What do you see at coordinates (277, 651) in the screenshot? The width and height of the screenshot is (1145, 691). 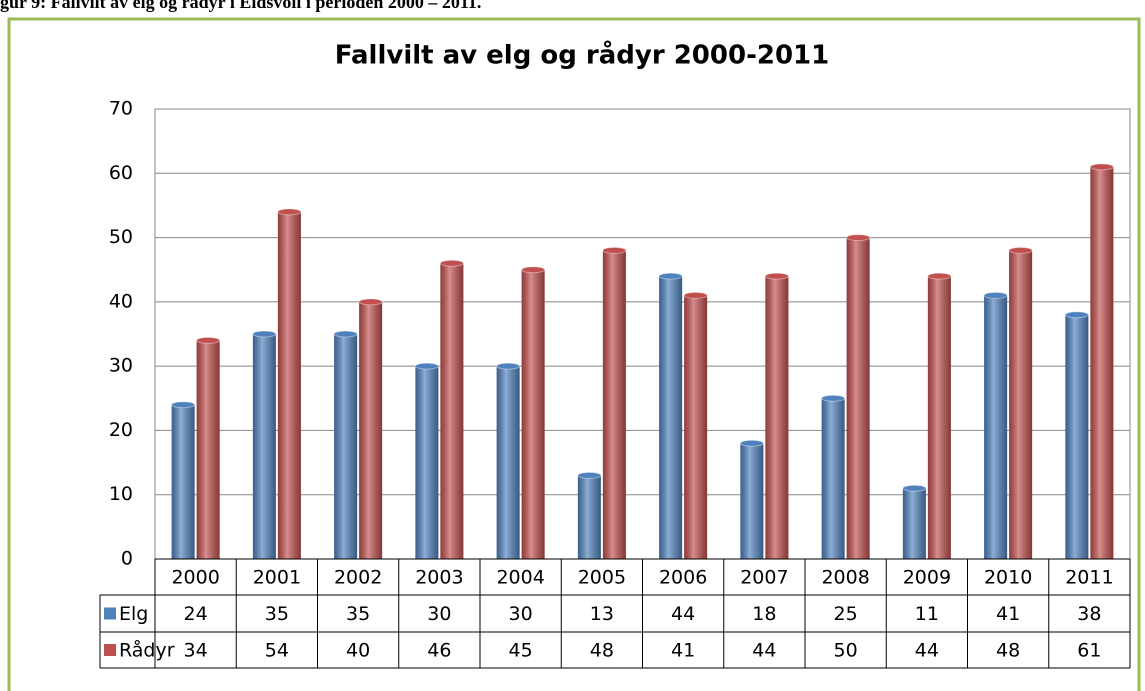 I see `table-value: 54` at bounding box center [277, 651].